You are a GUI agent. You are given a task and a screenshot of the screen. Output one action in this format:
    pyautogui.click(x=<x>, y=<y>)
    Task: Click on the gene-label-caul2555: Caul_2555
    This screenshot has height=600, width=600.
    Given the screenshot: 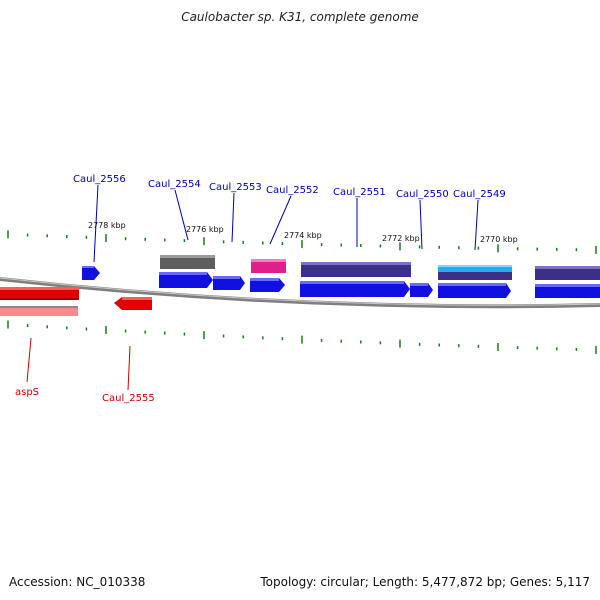 What is the action you would take?
    pyautogui.click(x=128, y=398)
    